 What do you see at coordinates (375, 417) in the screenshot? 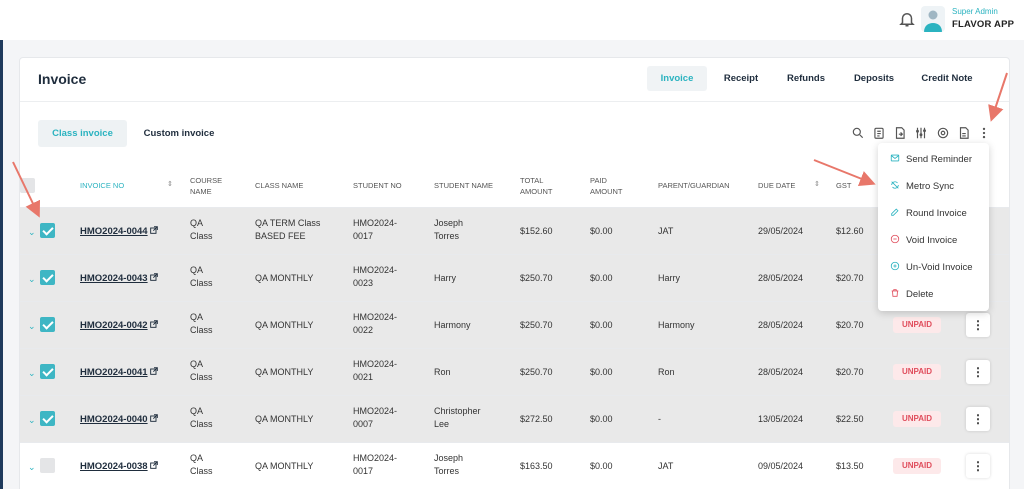
I see `student-no: HMO2024- 0007` at bounding box center [375, 417].